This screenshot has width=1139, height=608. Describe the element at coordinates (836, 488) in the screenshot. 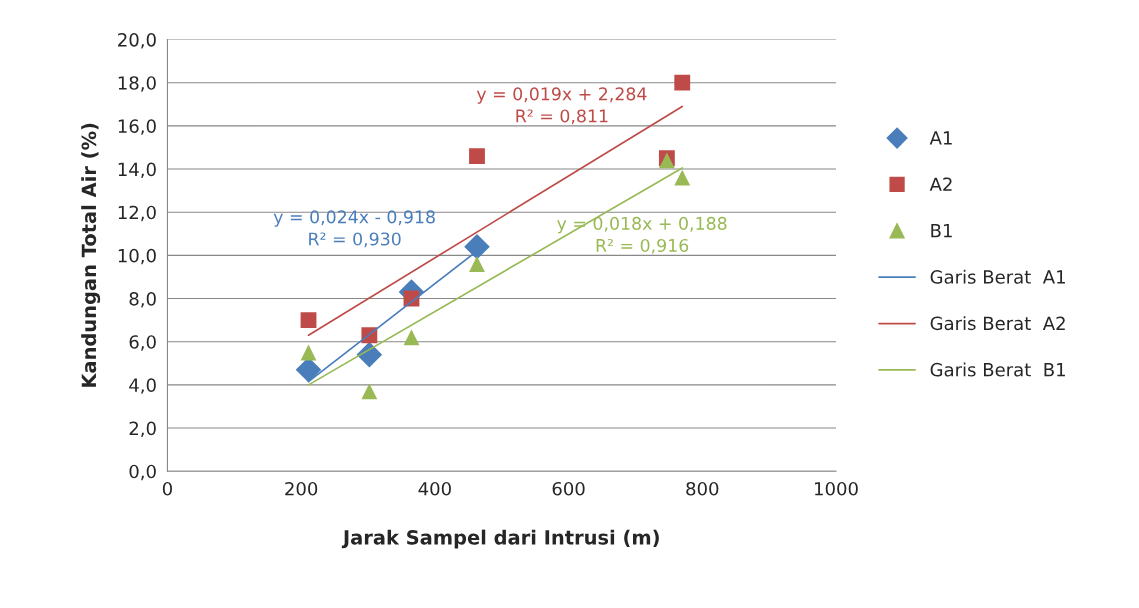

I see `x-tick-label: 1000` at that location.